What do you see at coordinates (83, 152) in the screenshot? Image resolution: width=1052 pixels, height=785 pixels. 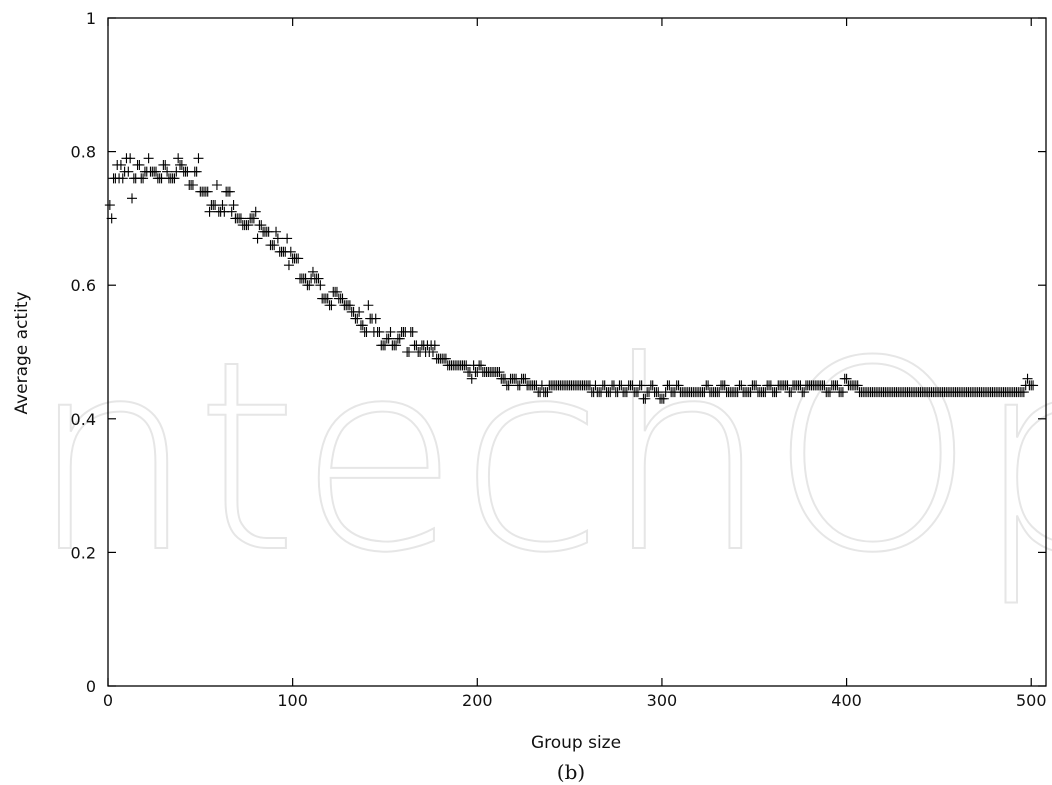 I see `y-tick-label: 0.8` at bounding box center [83, 152].